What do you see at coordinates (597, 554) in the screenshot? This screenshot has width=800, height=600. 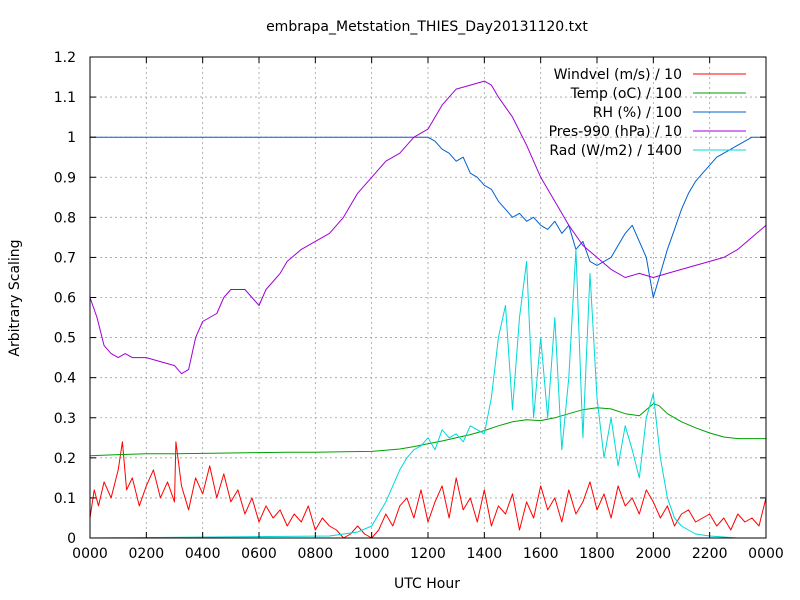 I see `x-tick-label: 1800` at bounding box center [597, 554].